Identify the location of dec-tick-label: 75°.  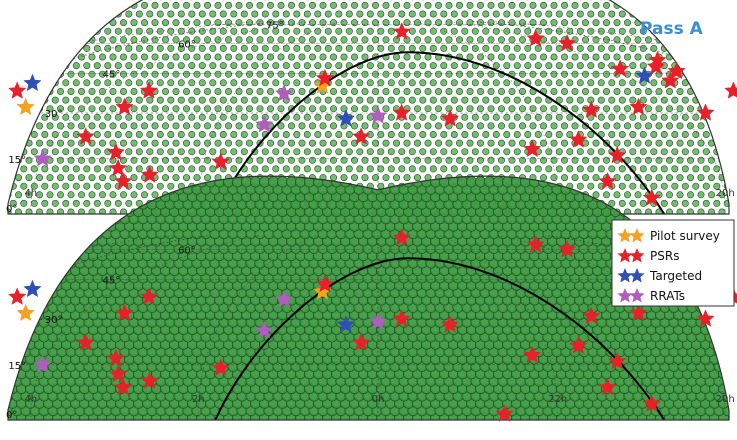
(275, 26).